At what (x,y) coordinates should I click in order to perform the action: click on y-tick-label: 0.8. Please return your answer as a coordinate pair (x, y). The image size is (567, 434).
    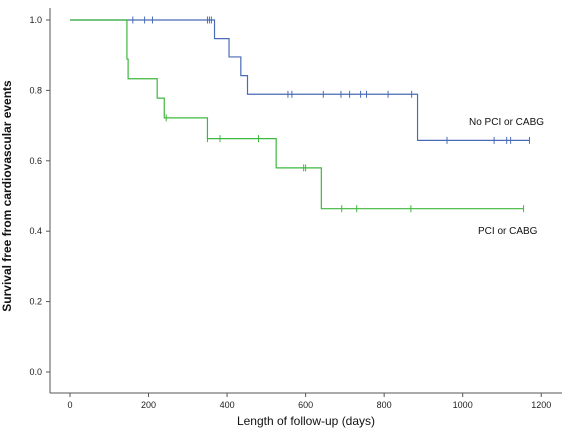
    Looking at the image, I should click on (35, 90).